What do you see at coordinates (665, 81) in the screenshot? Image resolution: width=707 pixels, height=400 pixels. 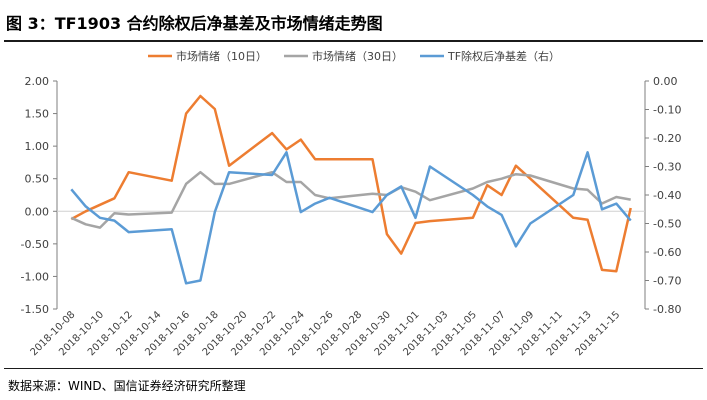 I see `right-y-tick-label: 0.00` at bounding box center [665, 81].